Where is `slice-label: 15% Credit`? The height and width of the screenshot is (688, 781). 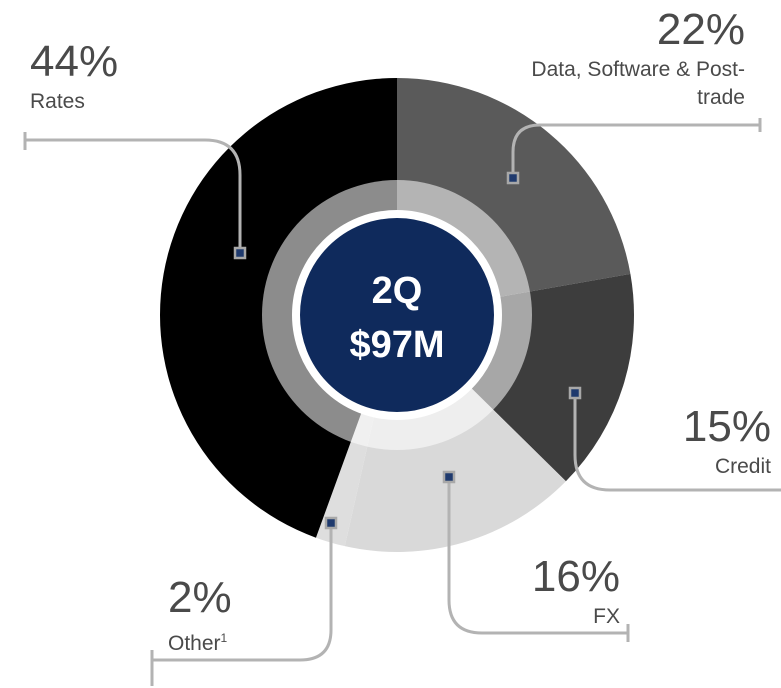
slice-label: 15% Credit is located at coordinates (671, 443).